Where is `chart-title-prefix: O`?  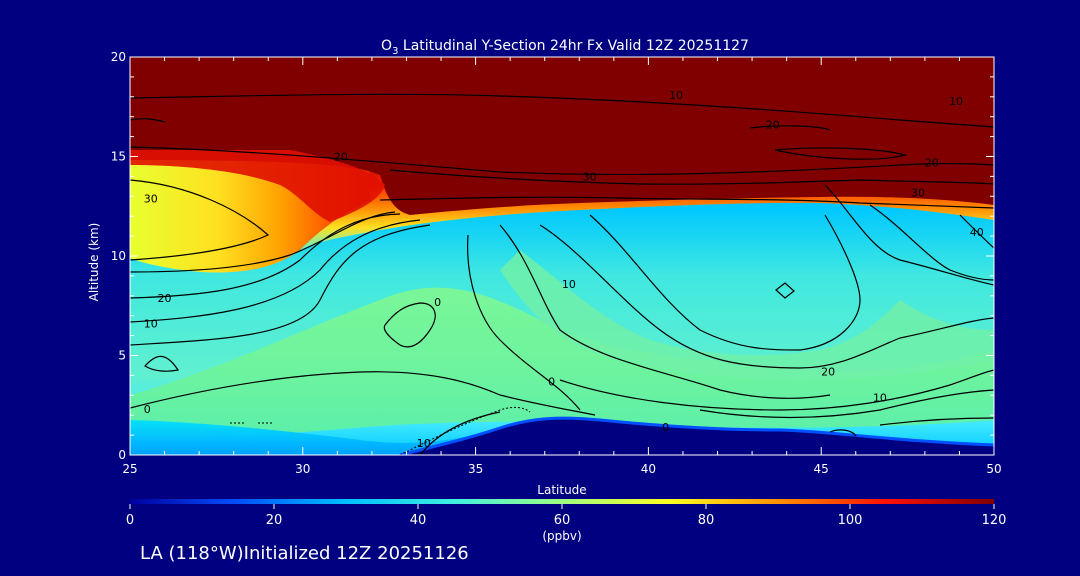
chart-title-prefix: O is located at coordinates (386, 46).